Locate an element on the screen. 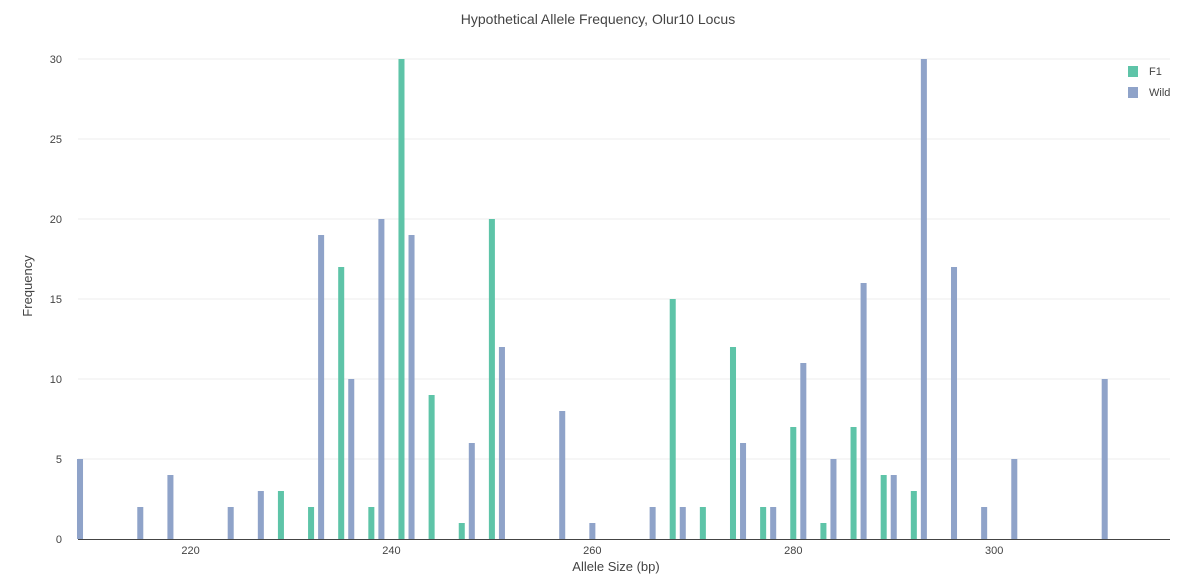  x-tick-label: 280 is located at coordinates (793, 551).